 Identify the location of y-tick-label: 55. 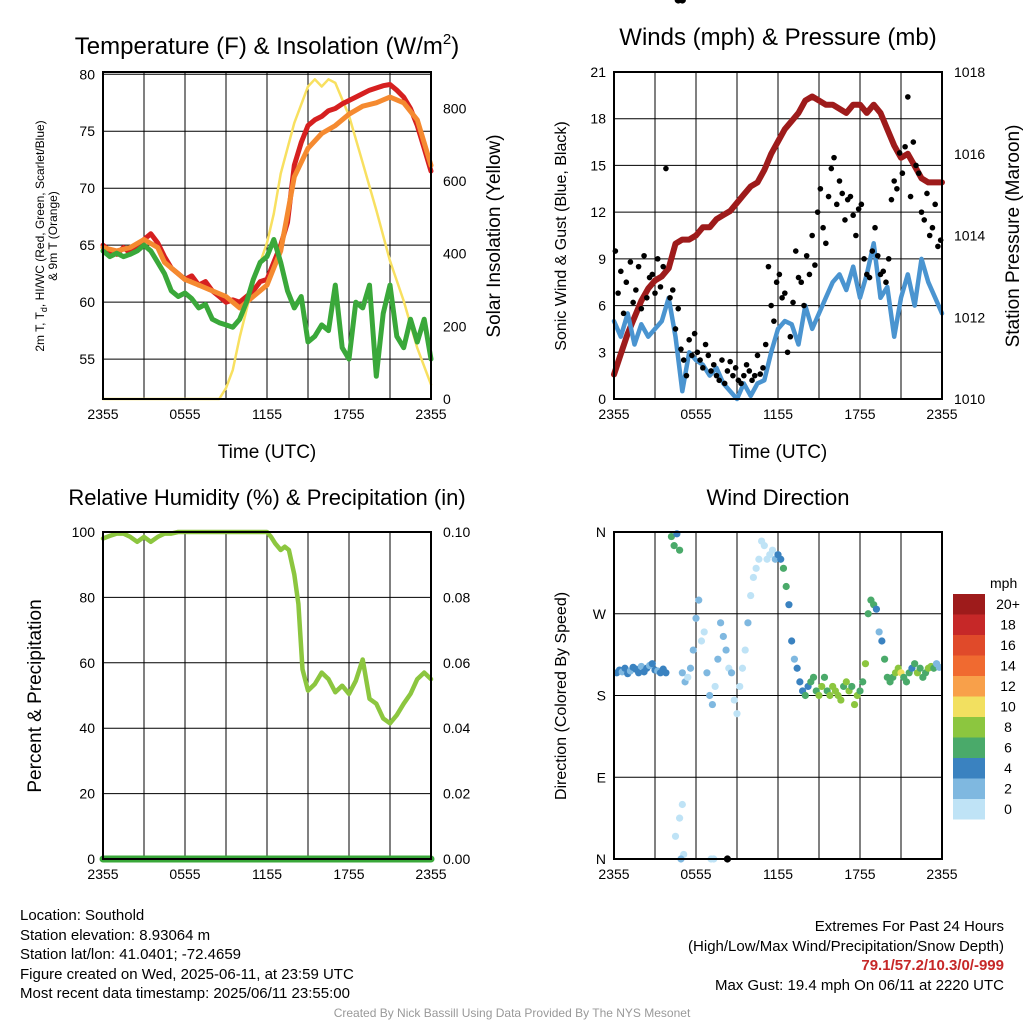
(87, 359).